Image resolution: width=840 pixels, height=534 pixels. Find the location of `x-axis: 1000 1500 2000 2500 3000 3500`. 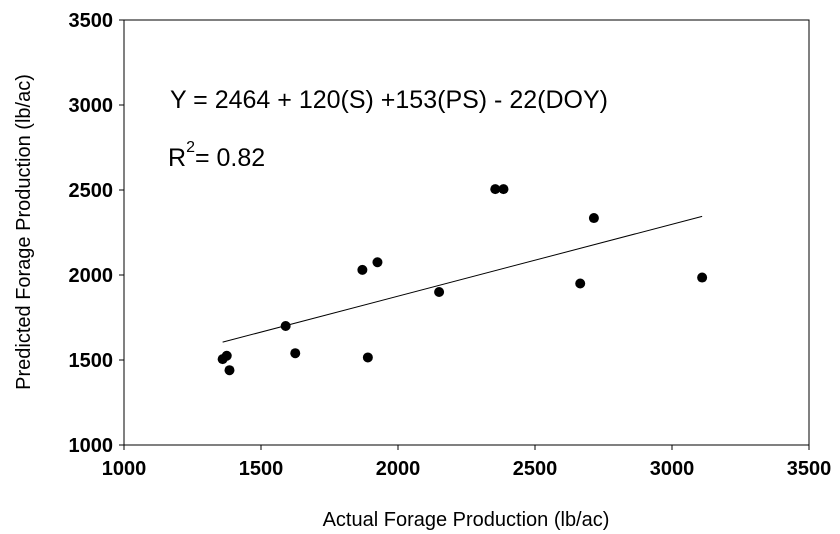

x-axis: 1000 1500 2000 2500 3000 3500 is located at coordinates (467, 462).